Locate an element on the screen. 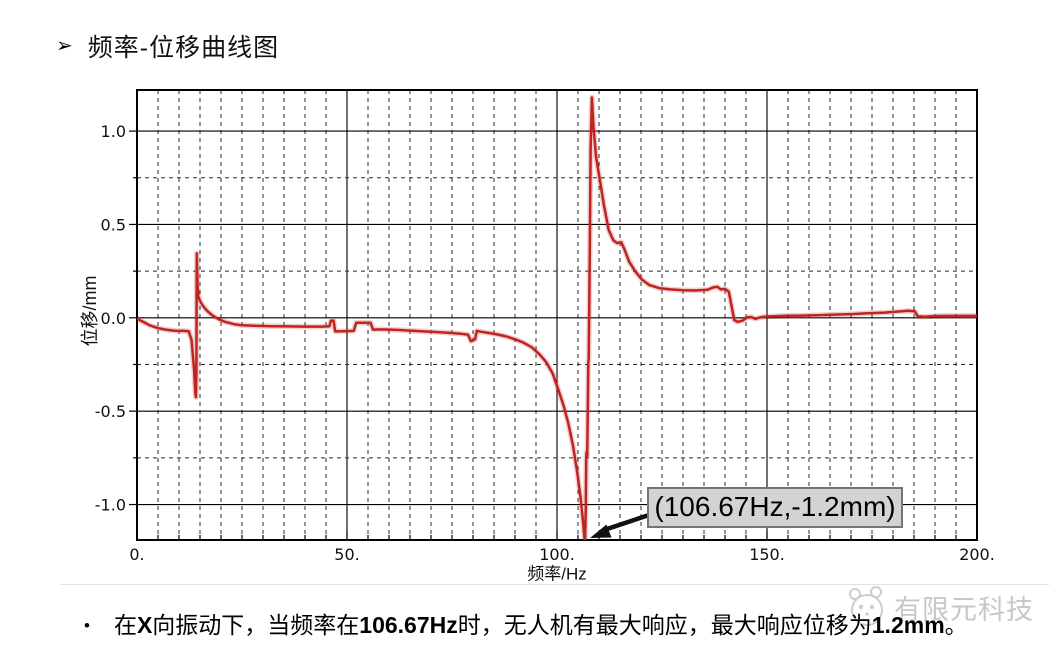 The height and width of the screenshot is (655, 1049). y-tick-label: 1.0 is located at coordinates (113, 131).